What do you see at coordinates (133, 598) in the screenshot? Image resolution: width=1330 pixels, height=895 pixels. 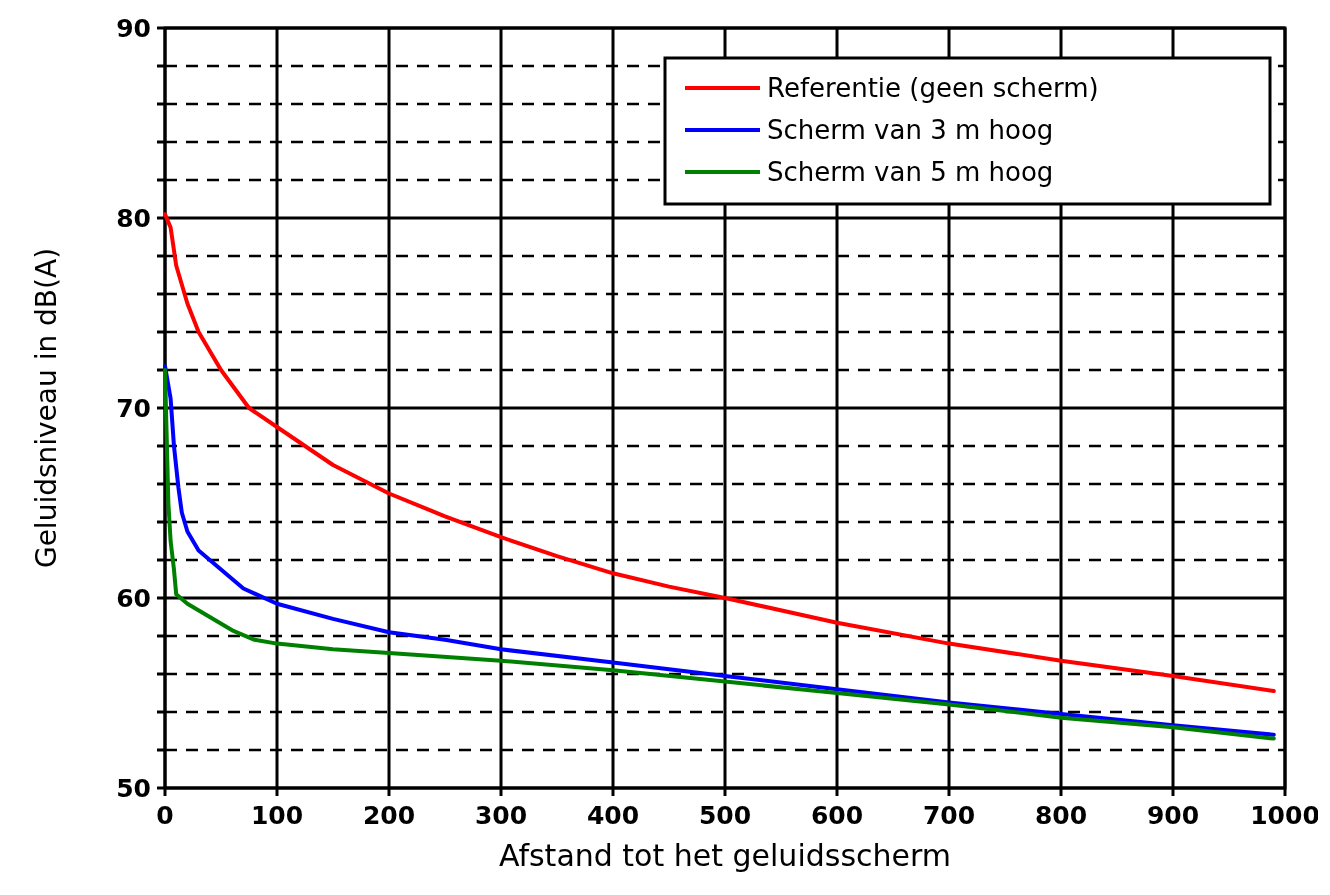 I see `y-tick-label: 60` at bounding box center [133, 598].